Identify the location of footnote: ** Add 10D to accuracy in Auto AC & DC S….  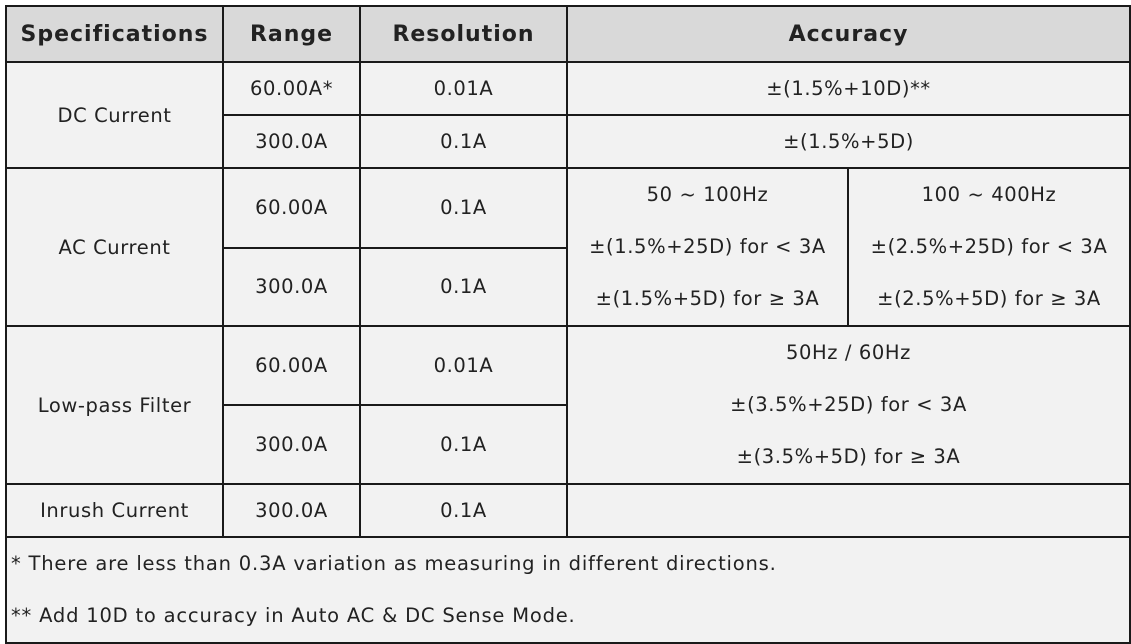
(293, 615).